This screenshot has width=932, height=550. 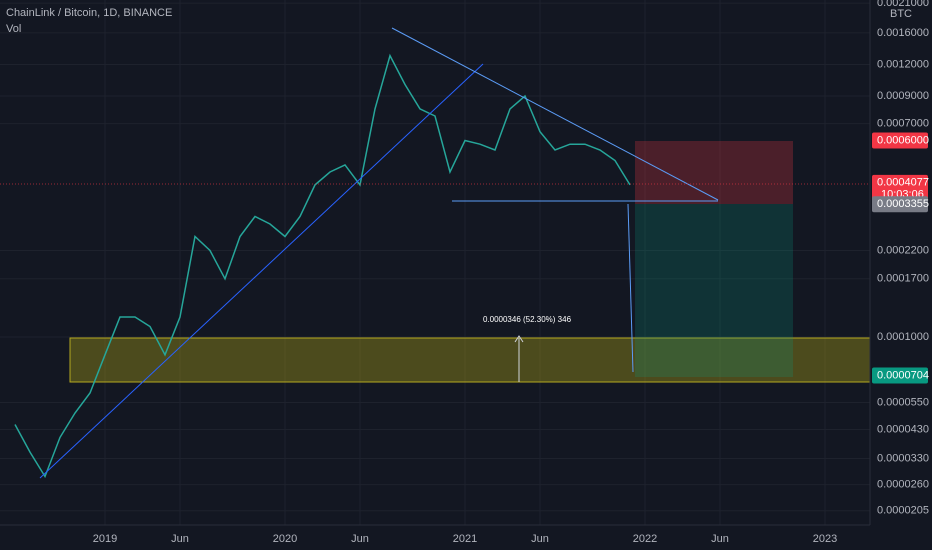 I want to click on trend-line, so click(x=555, y=114).